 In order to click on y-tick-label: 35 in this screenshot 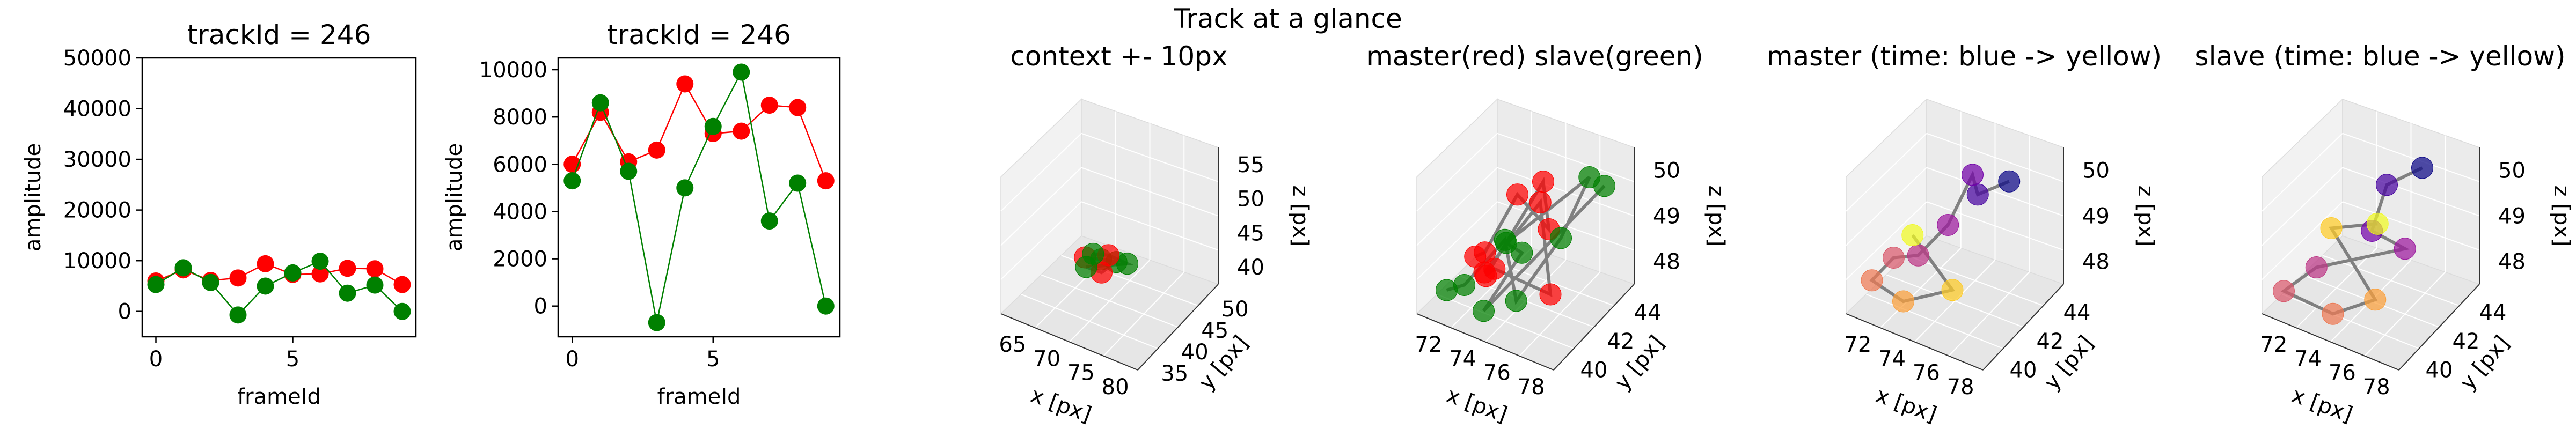, I will do `click(1174, 373)`.